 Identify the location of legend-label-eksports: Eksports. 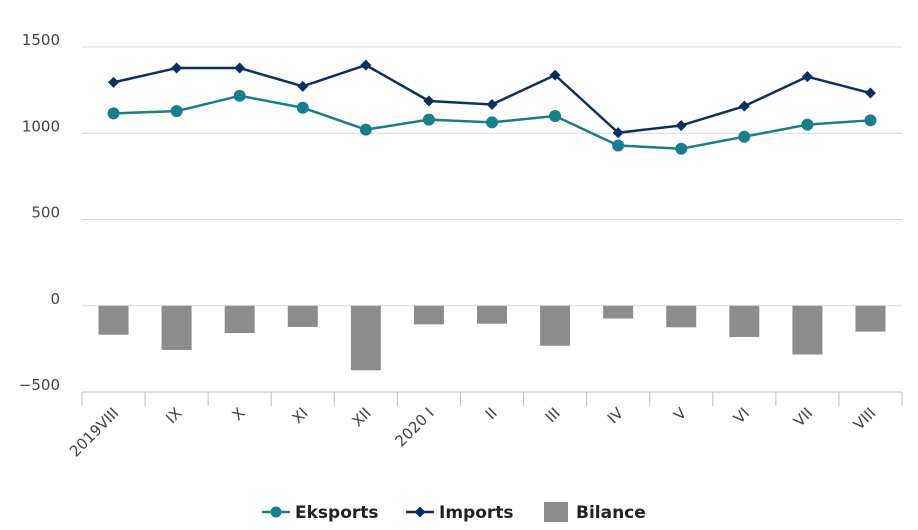
(337, 513).